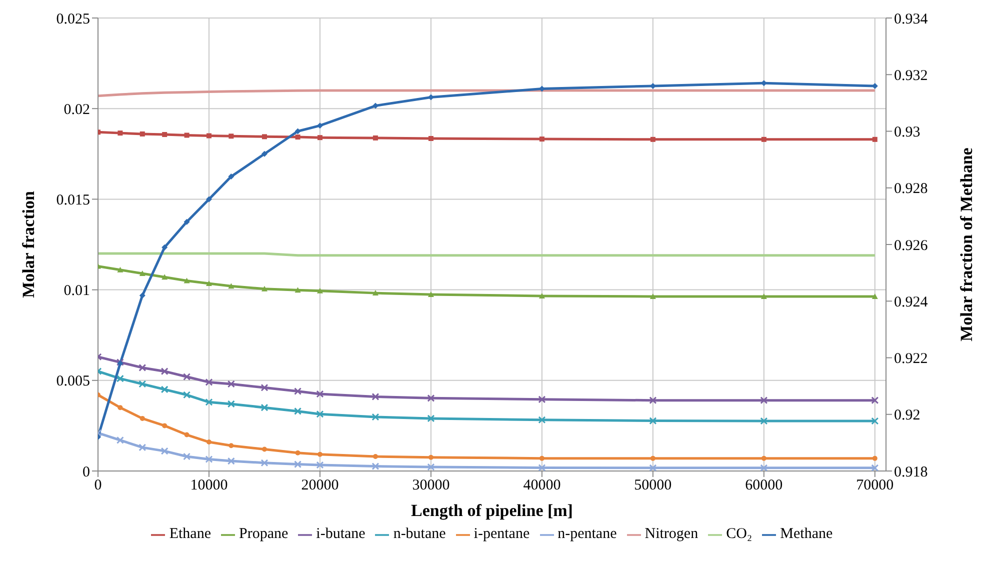  Describe the element at coordinates (209, 486) in the screenshot. I see `x-tick-label: 10000` at that location.